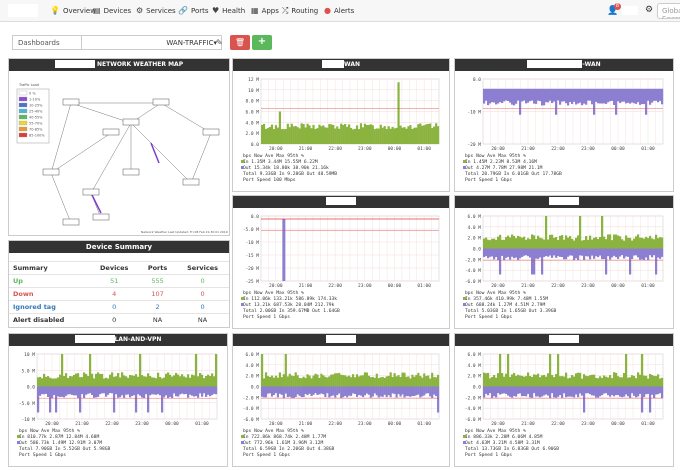 This screenshot has height=470, width=680. I want to click on nav-devices: ▤ Devices, so click(112, 10).